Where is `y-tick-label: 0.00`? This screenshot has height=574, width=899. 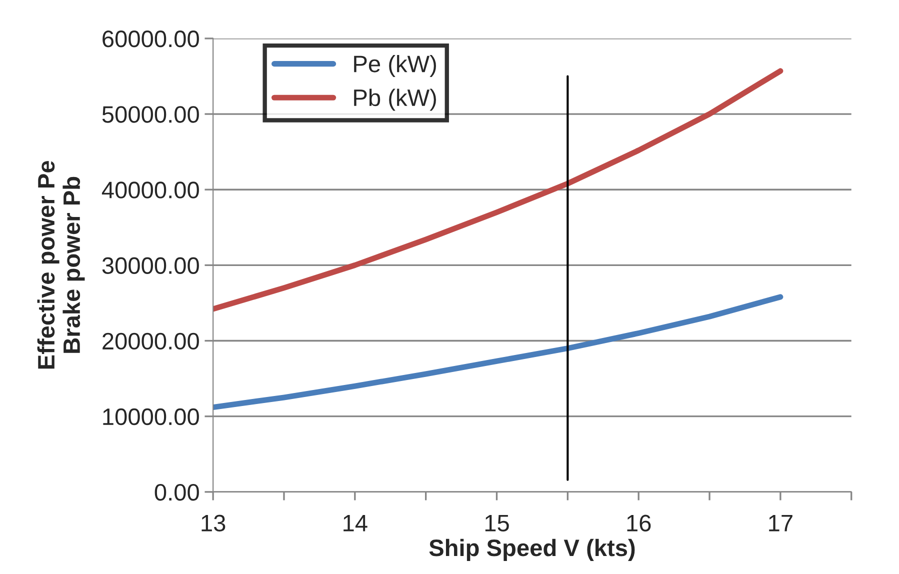
y-tick-label: 0.00 is located at coordinates (176, 492).